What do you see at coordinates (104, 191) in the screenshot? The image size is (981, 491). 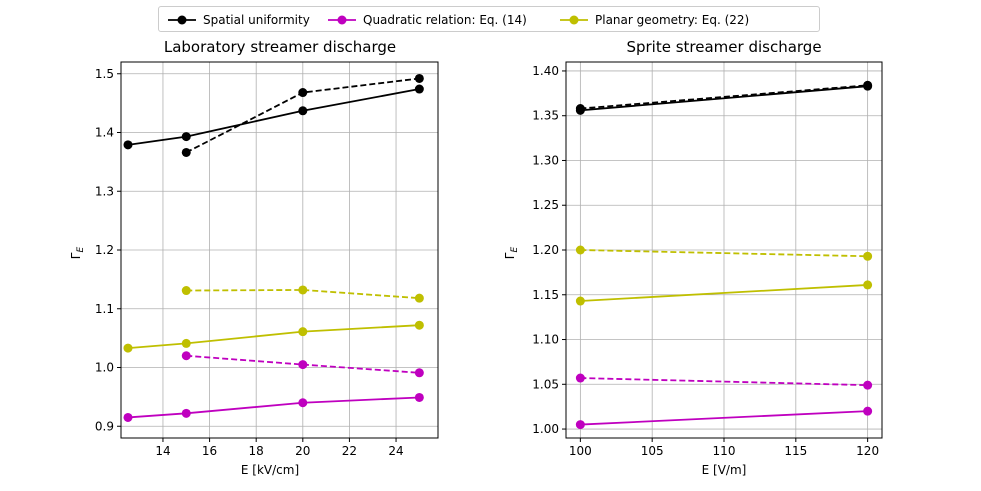 I see `y-tick-label: 1.3` at bounding box center [104, 191].